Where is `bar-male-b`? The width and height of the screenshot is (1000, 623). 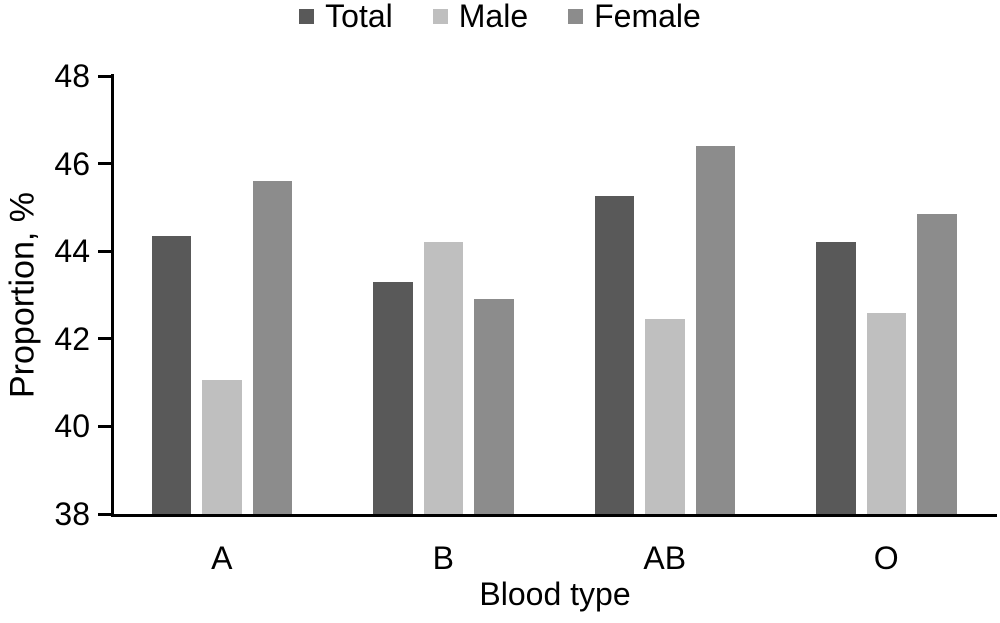 bar-male-b is located at coordinates (443, 378).